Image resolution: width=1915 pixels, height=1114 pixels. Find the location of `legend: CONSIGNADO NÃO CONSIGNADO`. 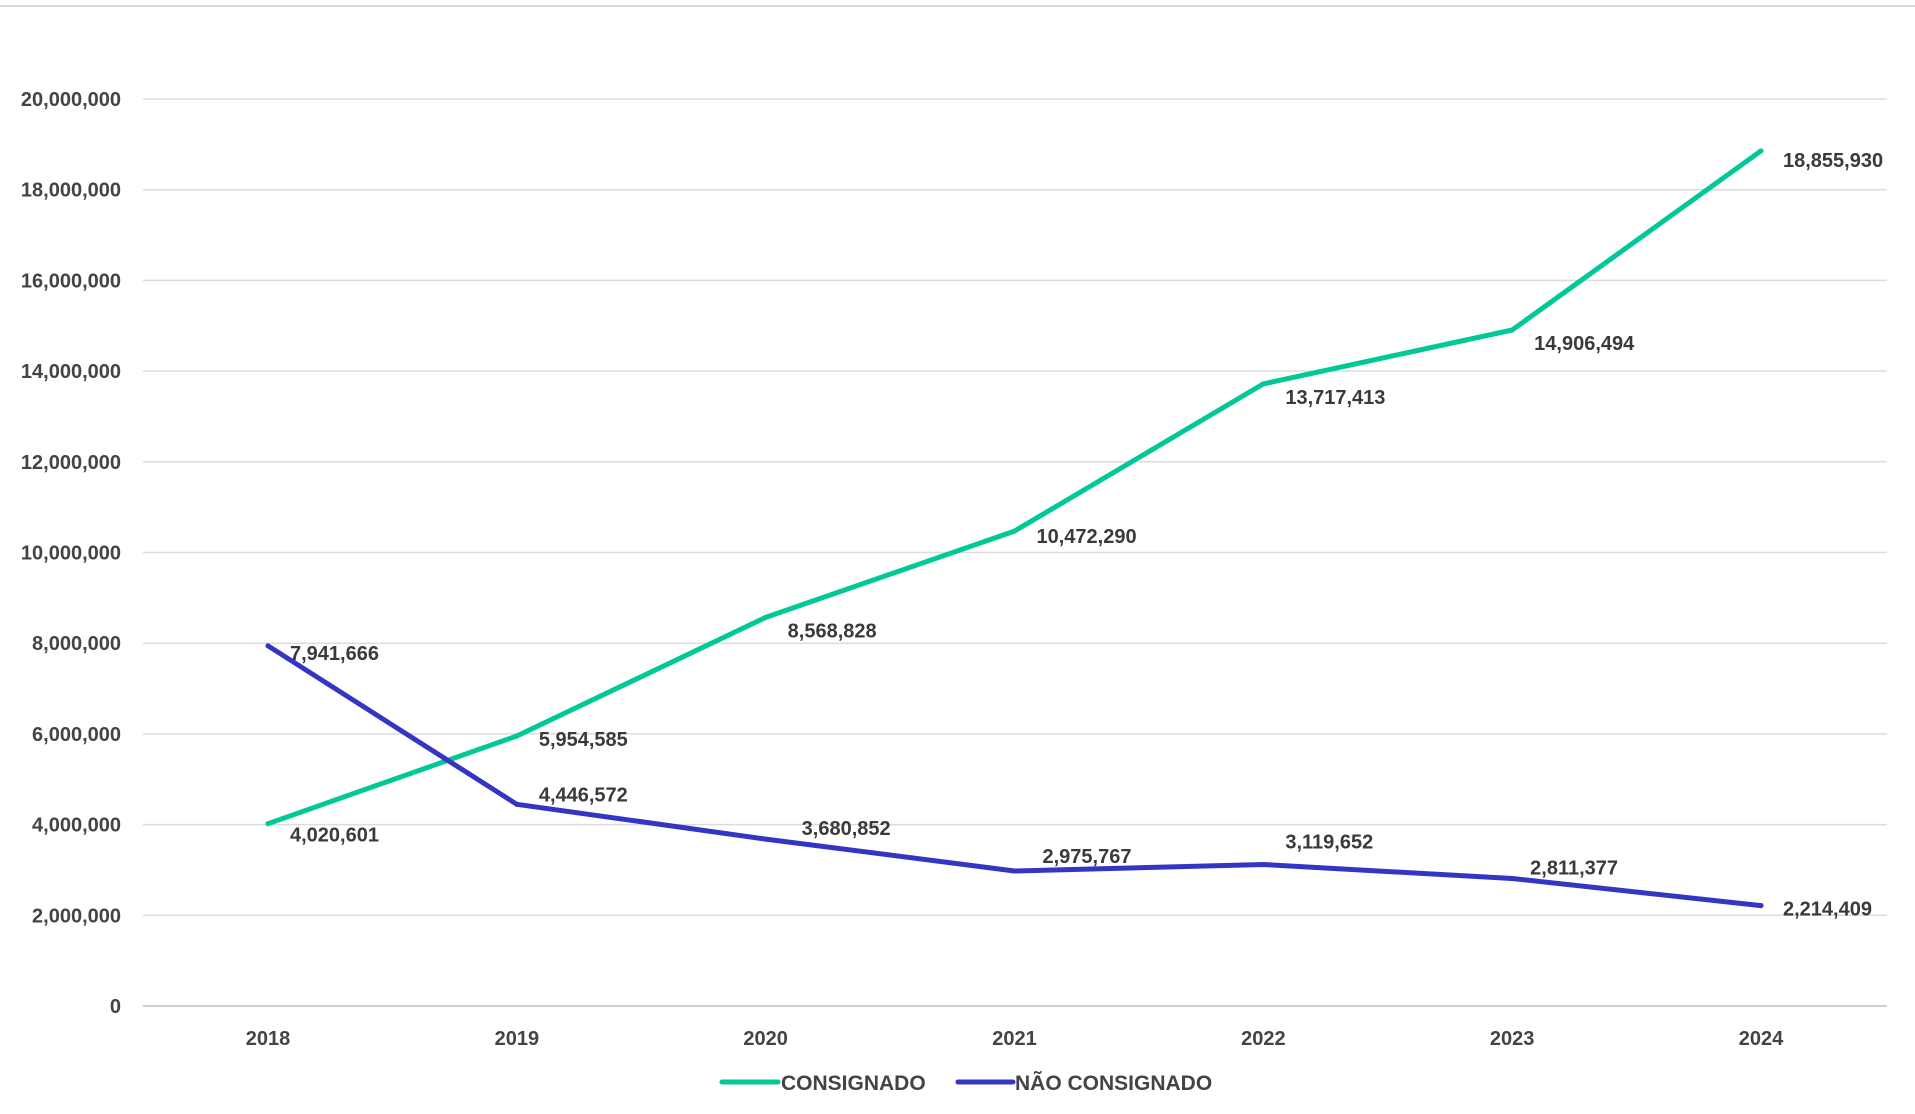

legend: CONSIGNADO NÃO CONSIGNADO is located at coordinates (965, 1083).